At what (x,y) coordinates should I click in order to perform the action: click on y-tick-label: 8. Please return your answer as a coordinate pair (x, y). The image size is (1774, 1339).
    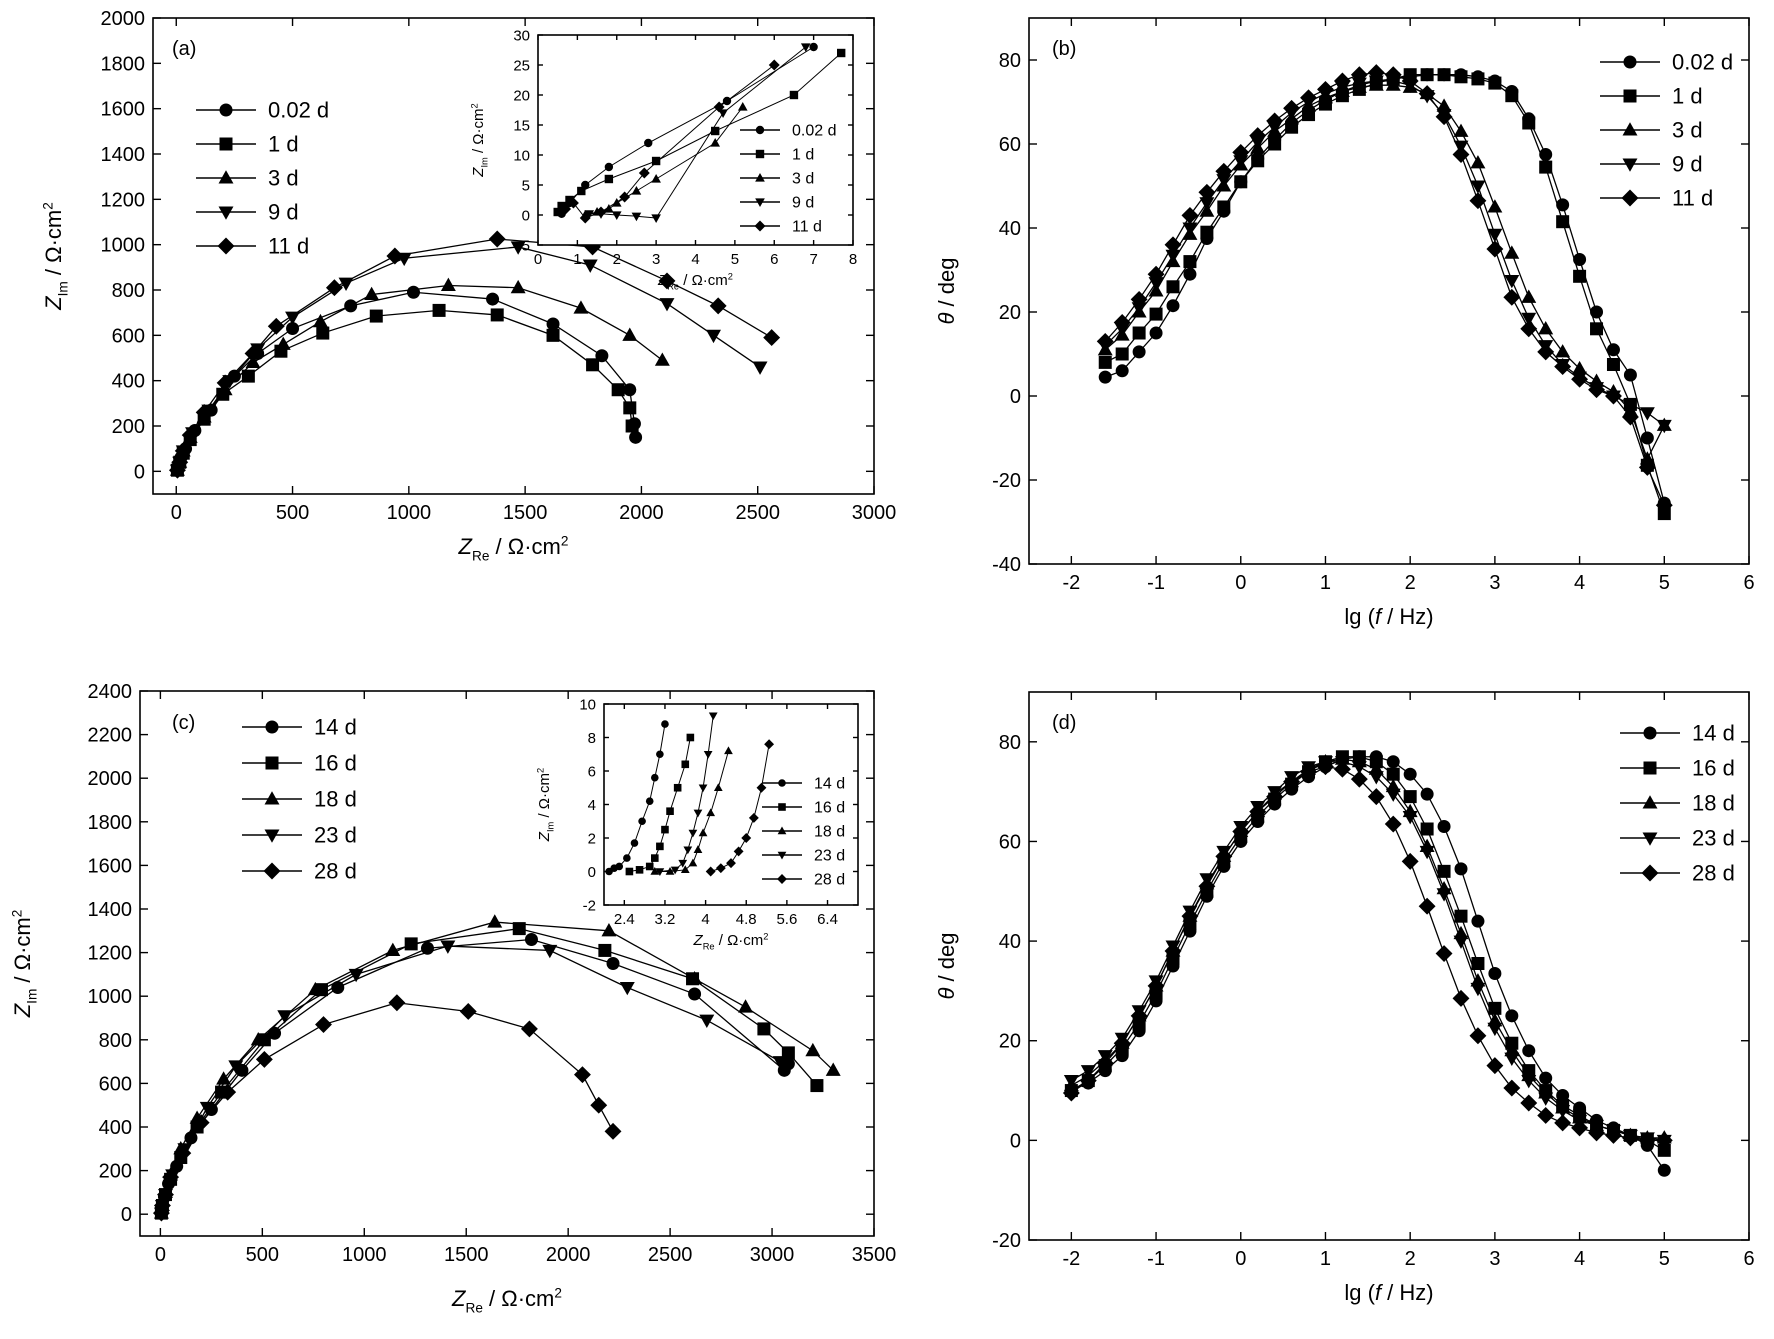
    Looking at the image, I should click on (592, 738).